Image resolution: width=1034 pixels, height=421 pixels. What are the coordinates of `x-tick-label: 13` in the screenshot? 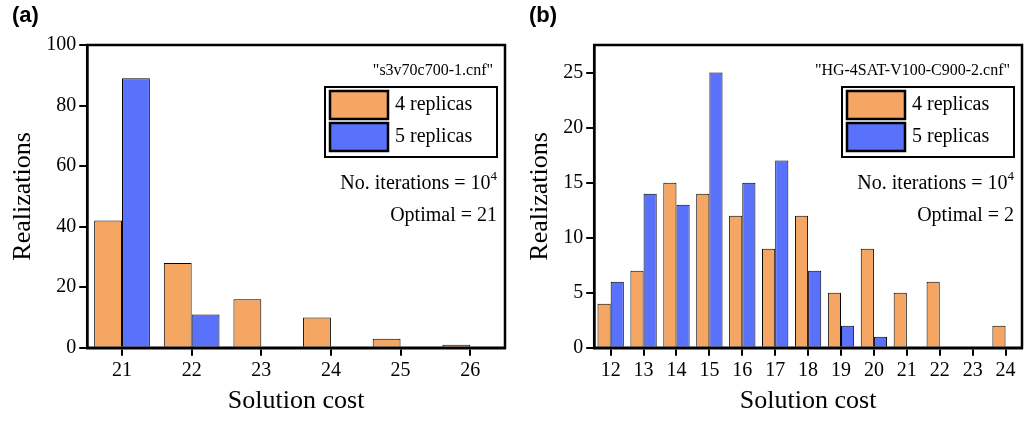 It's located at (643, 369).